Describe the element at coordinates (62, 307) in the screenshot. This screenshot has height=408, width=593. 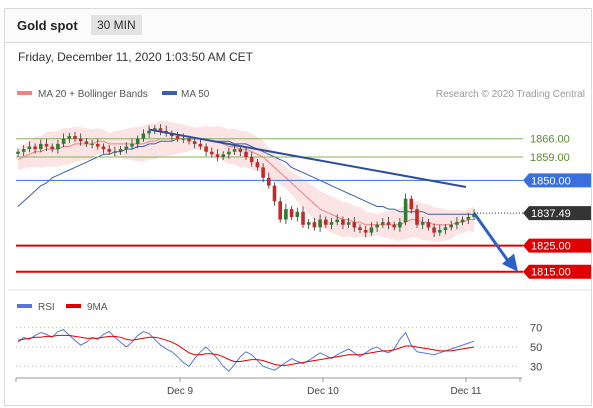
I see `rsi-legend: RSI 9MA` at that location.